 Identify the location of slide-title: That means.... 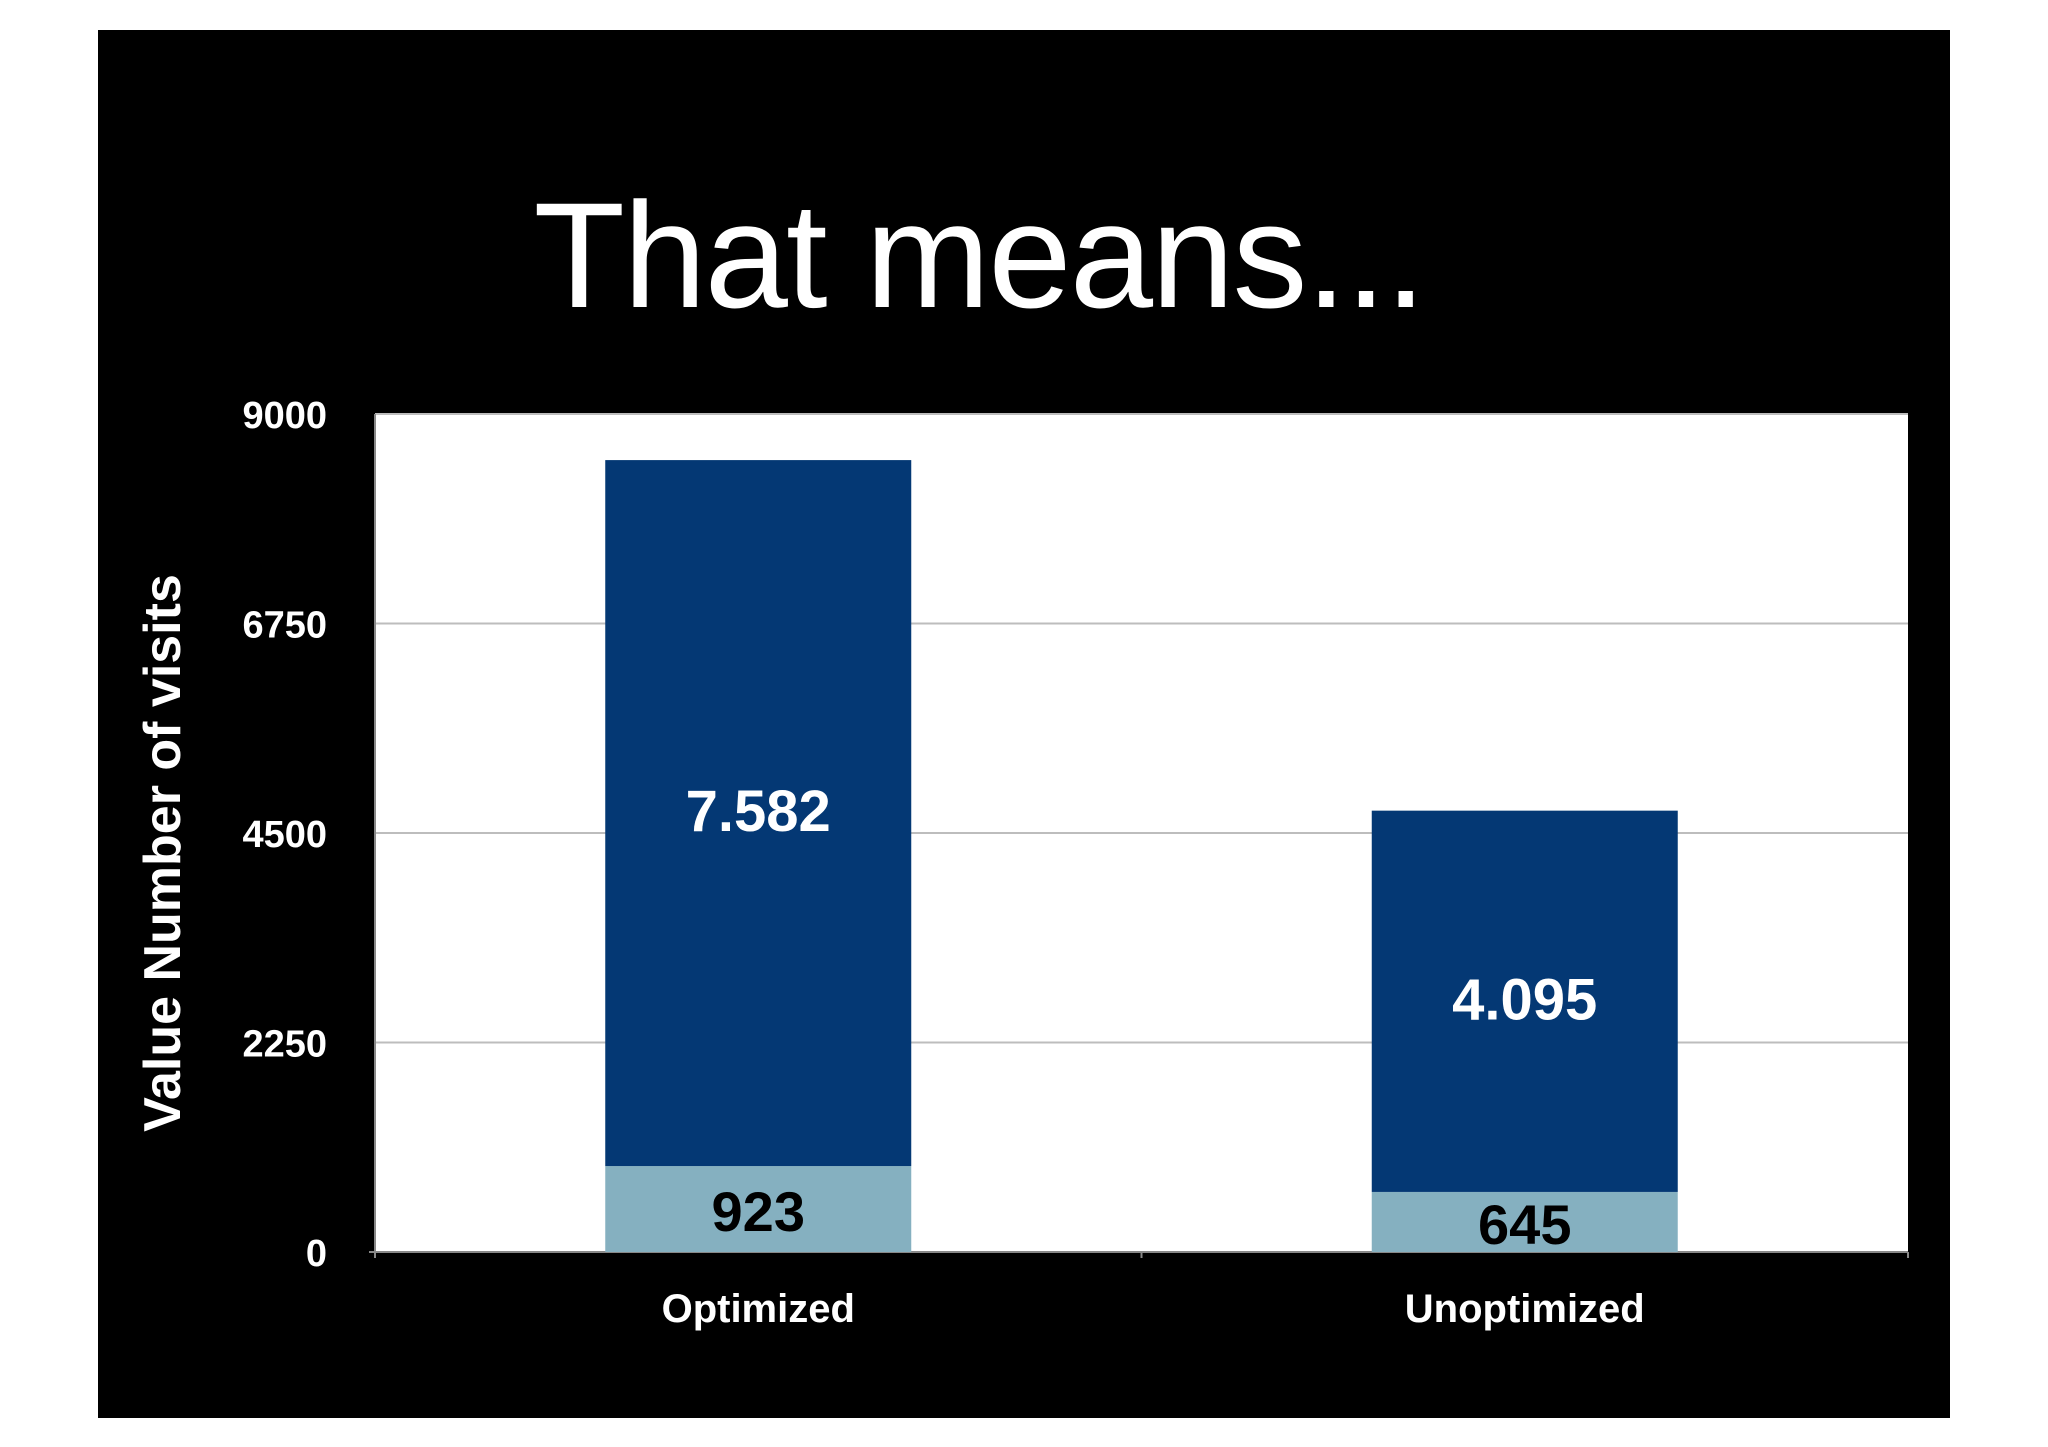
(979, 255).